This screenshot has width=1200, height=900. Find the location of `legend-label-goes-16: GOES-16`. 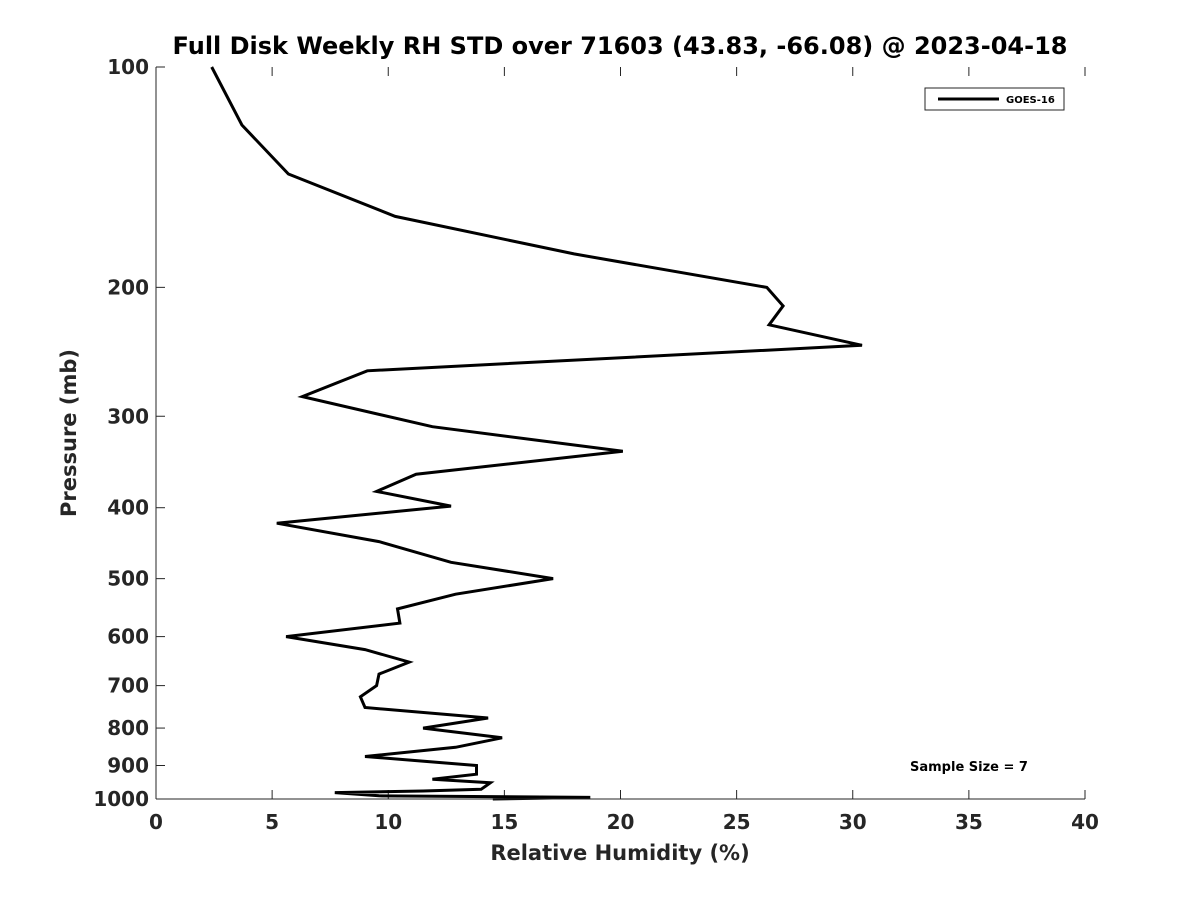

legend-label-goes-16: GOES-16 is located at coordinates (1030, 100).